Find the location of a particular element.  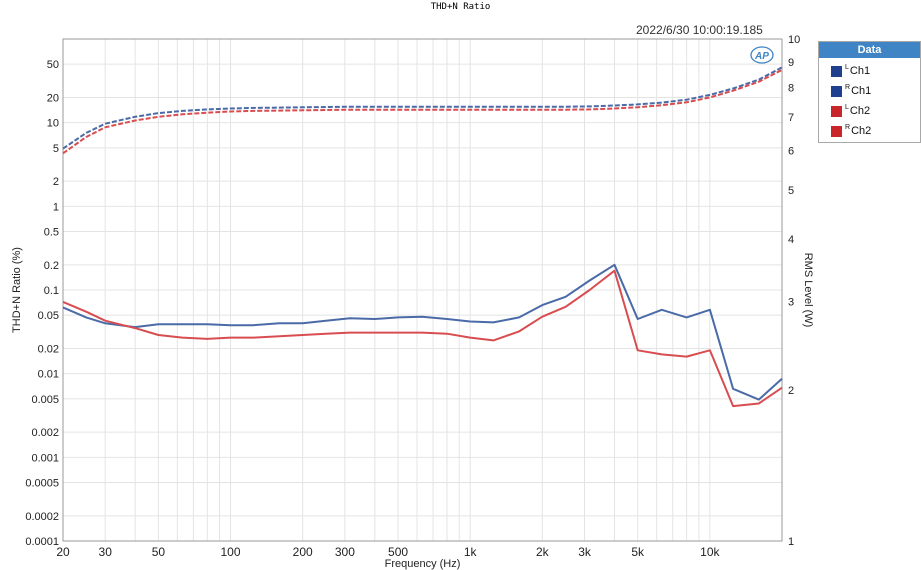

x-tick-label: 300 is located at coordinates (345, 552).